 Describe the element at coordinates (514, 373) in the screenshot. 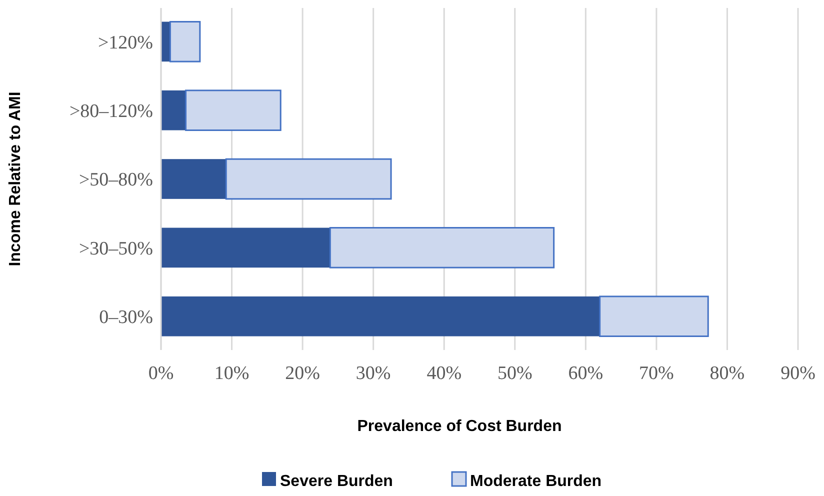

I see `x-tick-label: 50%` at that location.